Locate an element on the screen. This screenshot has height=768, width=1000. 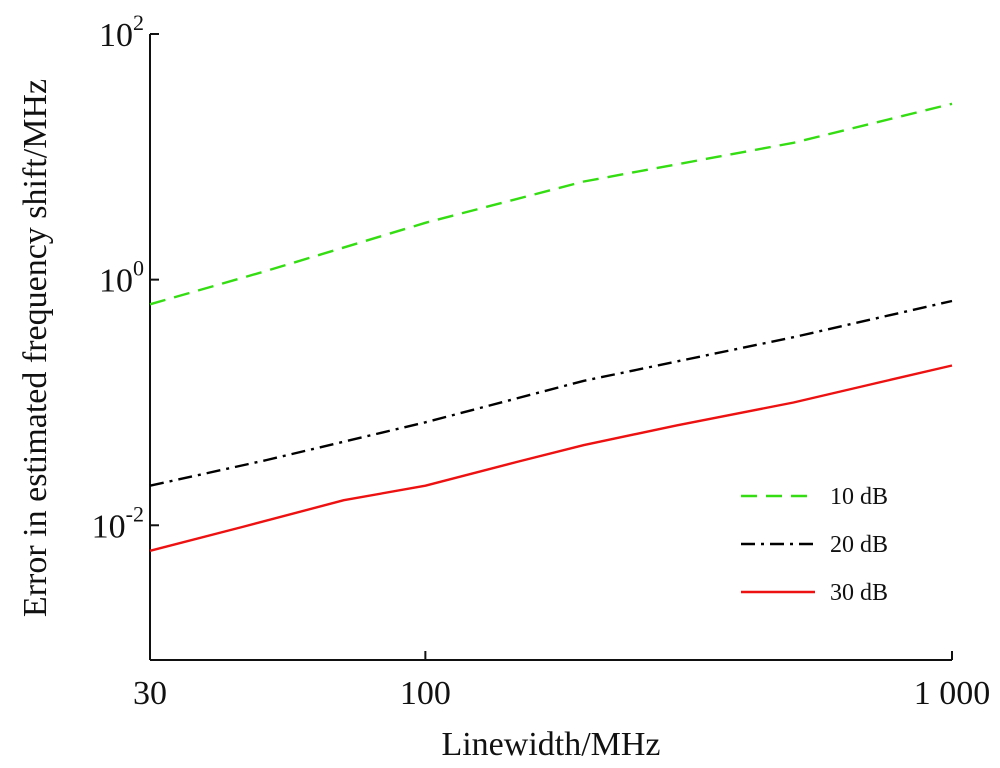
y-tick-exponent: 2 is located at coordinates (138, 22).